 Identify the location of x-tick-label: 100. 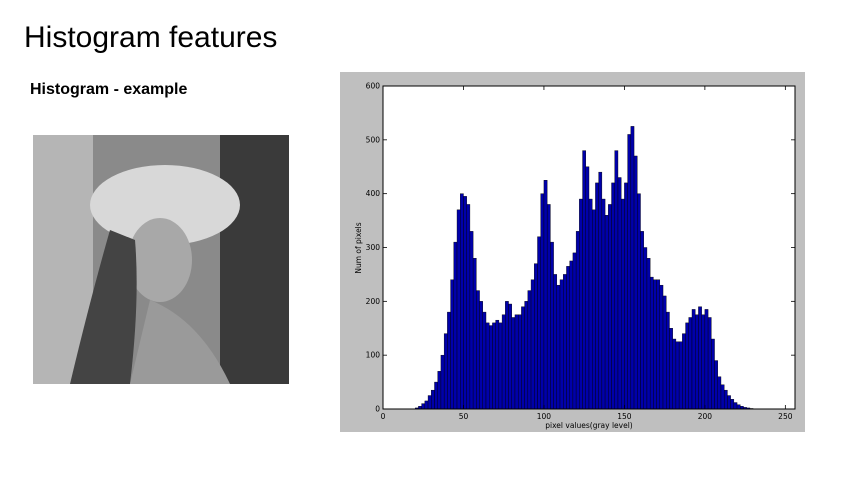
(544, 416).